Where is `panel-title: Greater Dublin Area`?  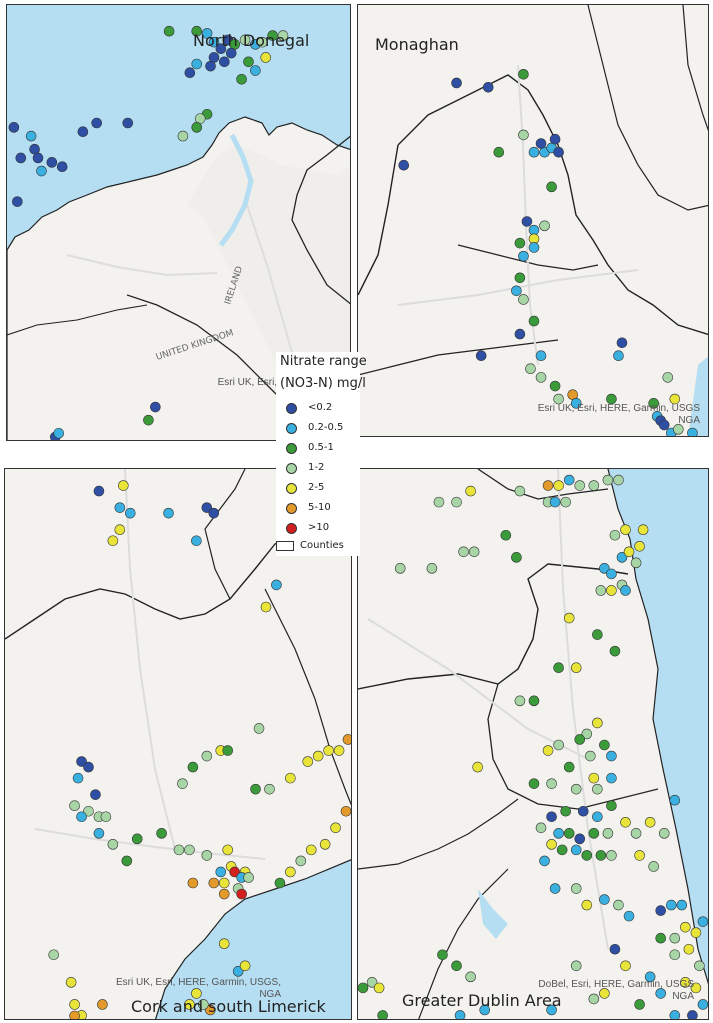
panel-title: Greater Dublin Area is located at coordinates (482, 1000).